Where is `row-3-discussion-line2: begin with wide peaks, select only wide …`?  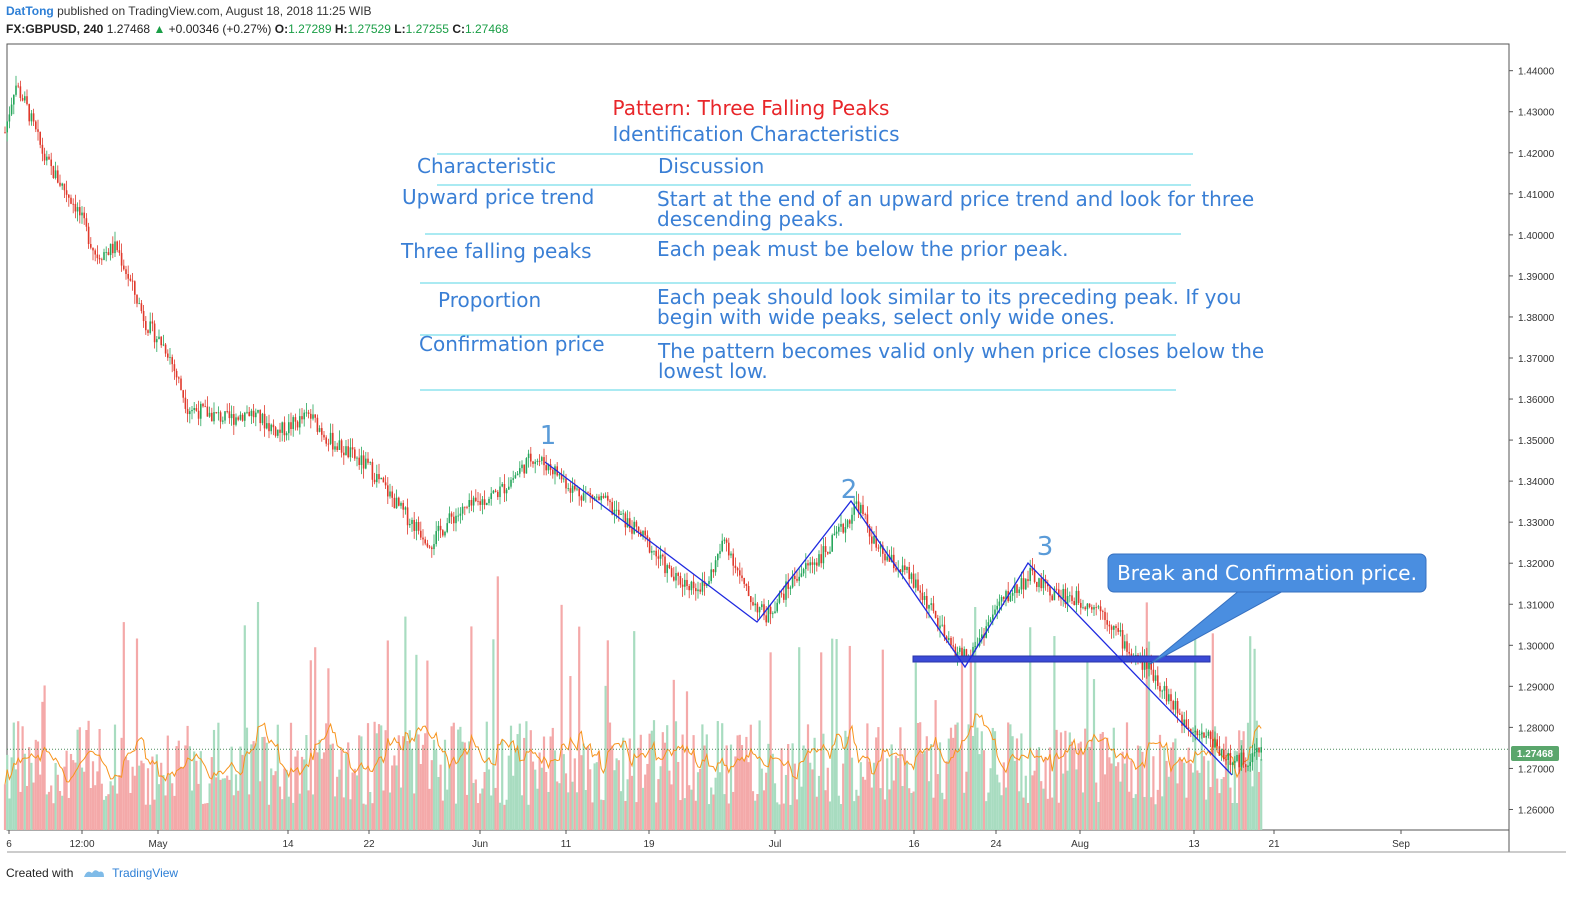 row-3-discussion-line2: begin with wide peaks, select only wide … is located at coordinates (886, 317).